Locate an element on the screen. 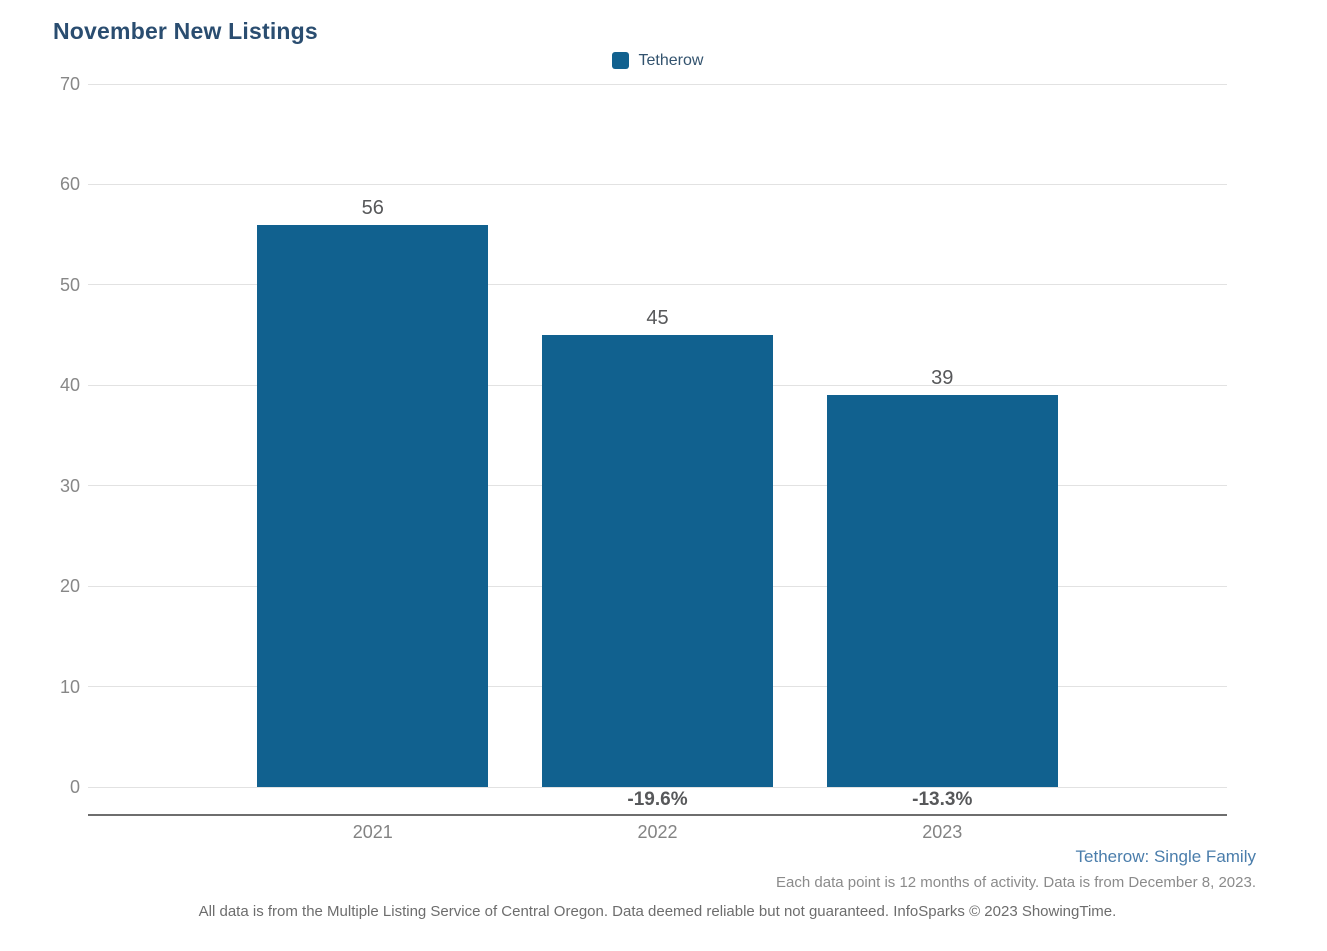 This screenshot has height=951, width=1327. pct-change-label-2023: -13.3% is located at coordinates (942, 799).